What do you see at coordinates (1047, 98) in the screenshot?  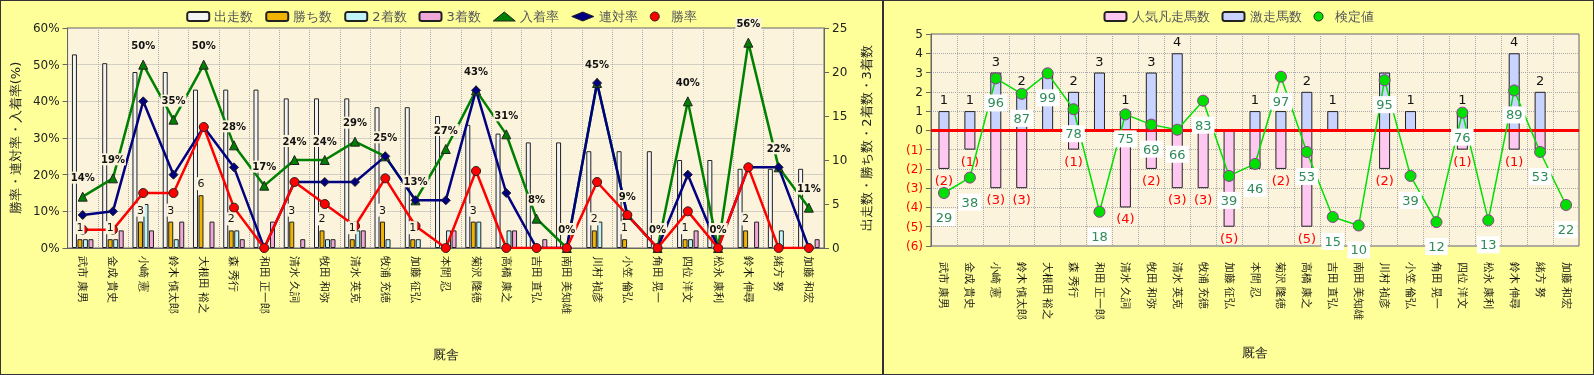 I see `data-label: 99` at bounding box center [1047, 98].